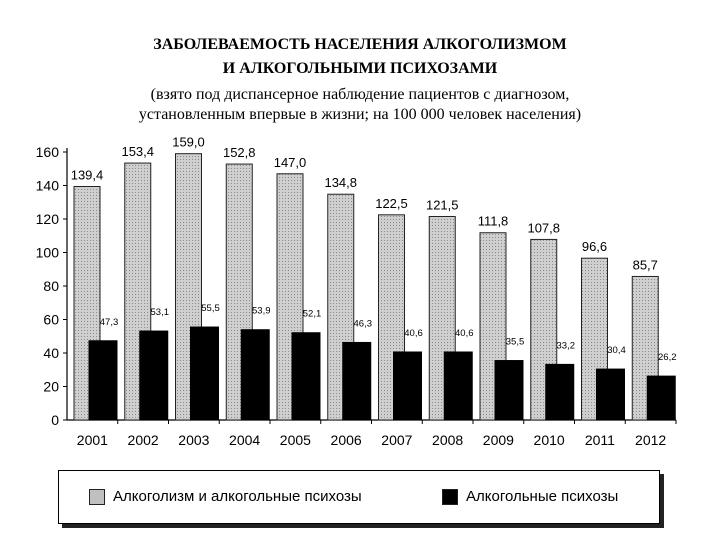  What do you see at coordinates (48, 219) in the screenshot?
I see `y-tick-label: 120` at bounding box center [48, 219].